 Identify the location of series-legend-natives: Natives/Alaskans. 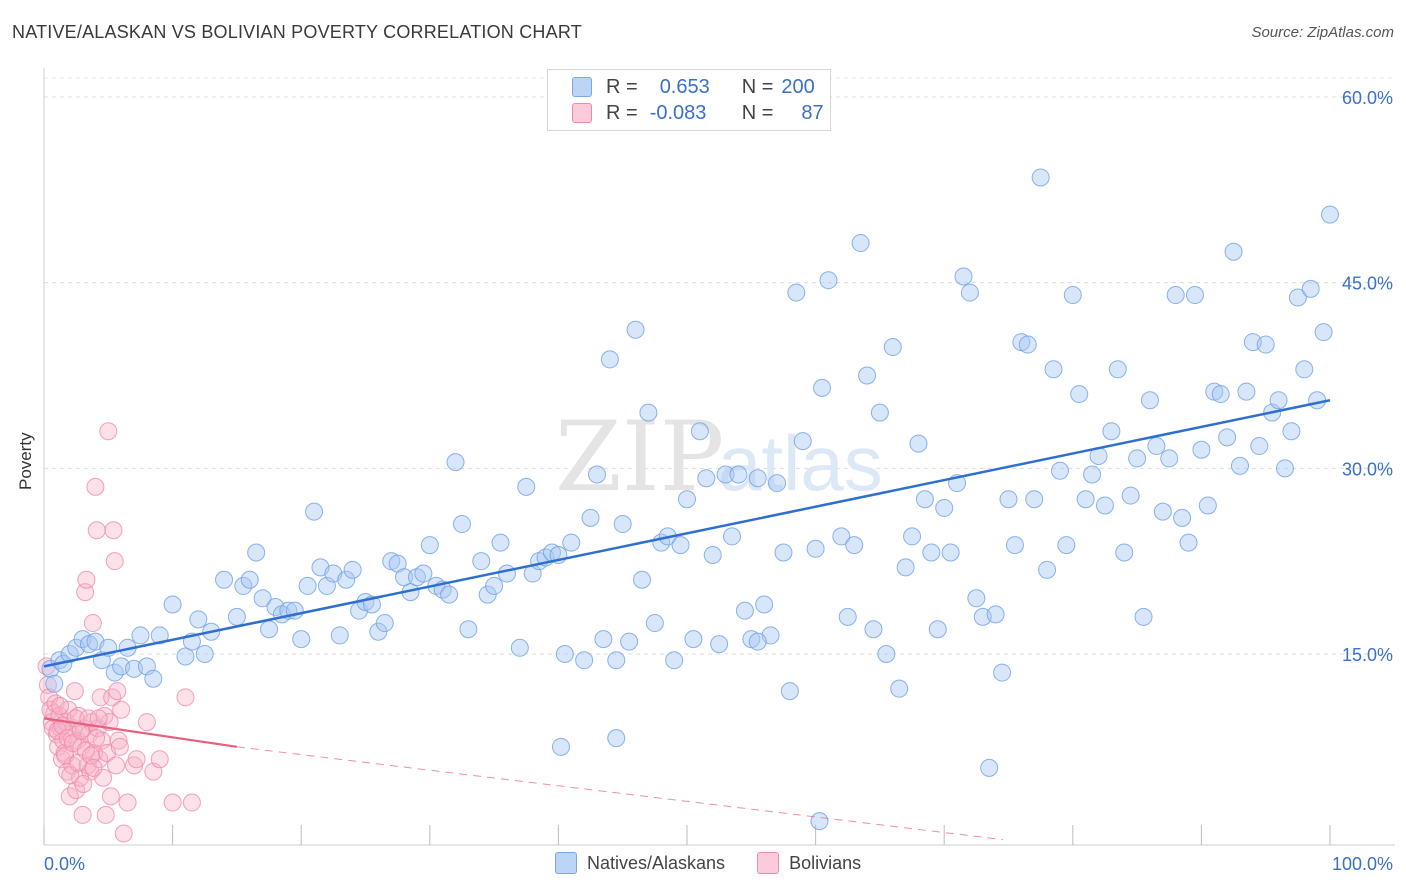
(640, 863).